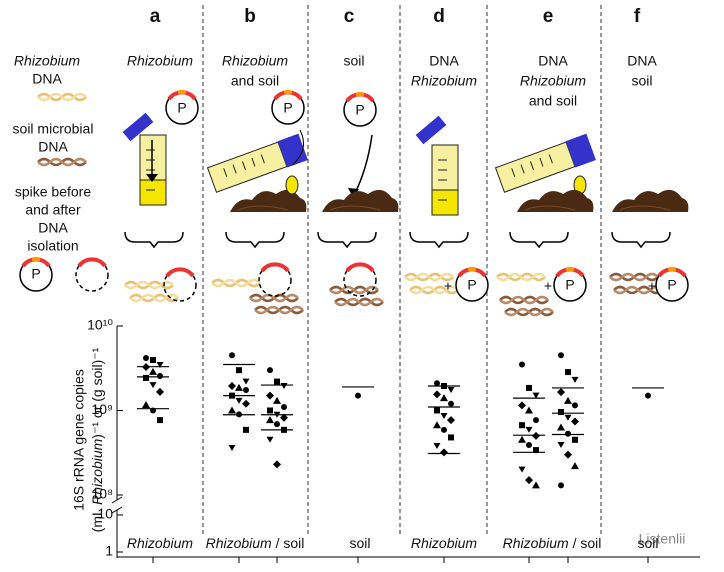  I want to click on y-tick-label: 1, so click(109, 551).